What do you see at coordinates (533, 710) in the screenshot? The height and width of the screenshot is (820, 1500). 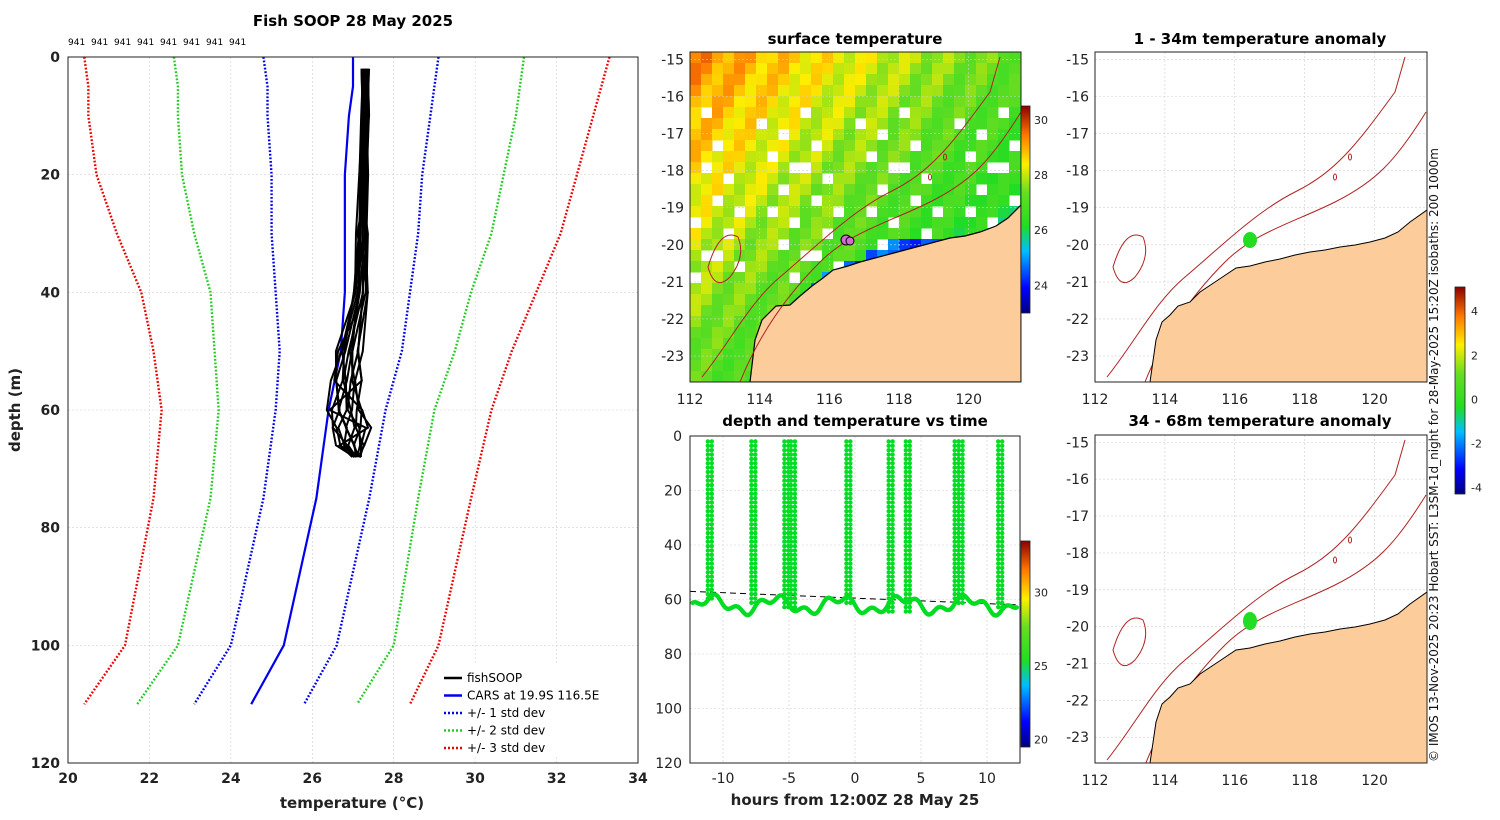 I see `legend-box` at bounding box center [533, 710].